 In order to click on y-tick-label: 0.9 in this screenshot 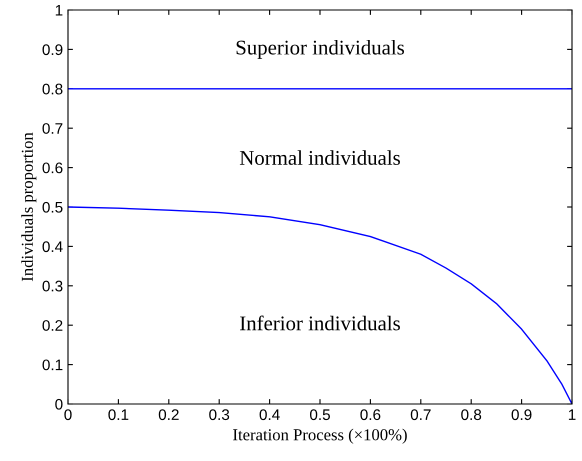, I will do `click(52, 50)`.